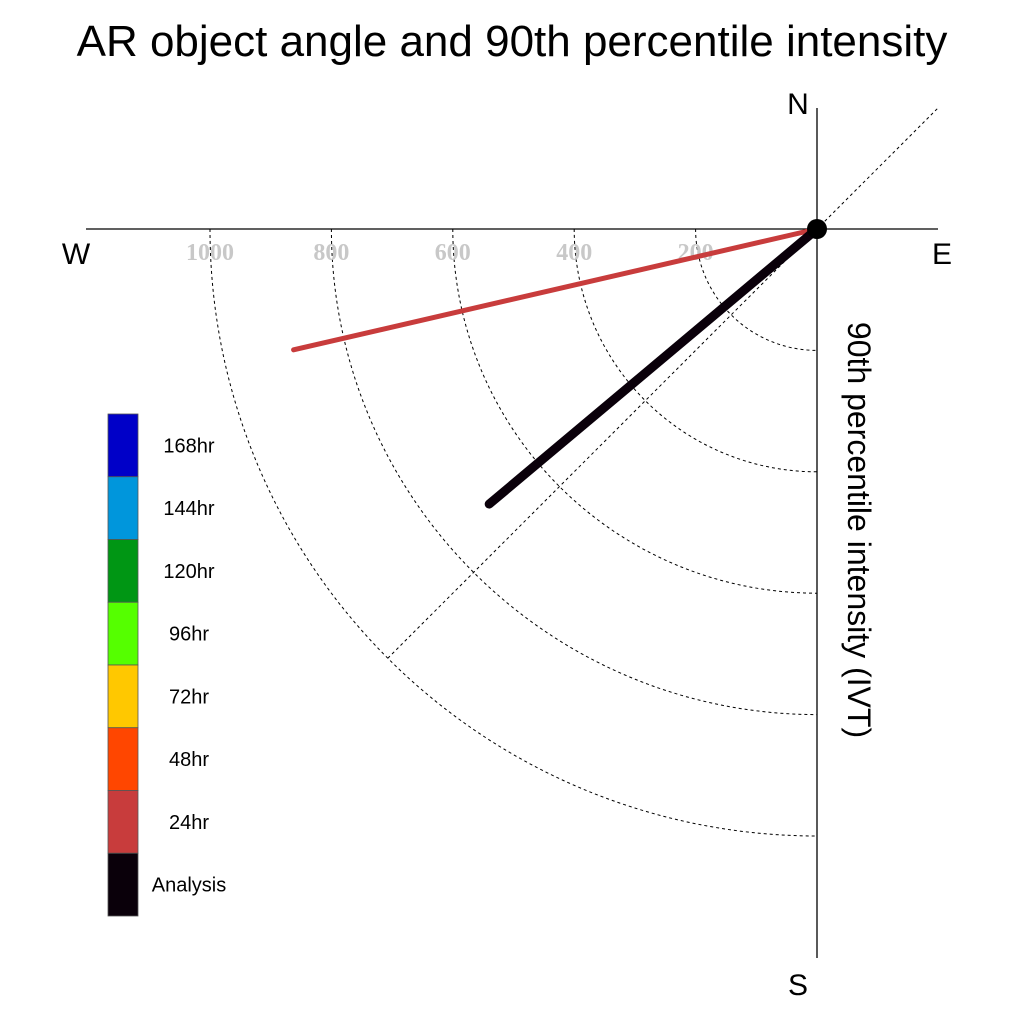 The height and width of the screenshot is (1024, 1024). What do you see at coordinates (653, 366) in the screenshot?
I see `series-vector-analysis` at bounding box center [653, 366].